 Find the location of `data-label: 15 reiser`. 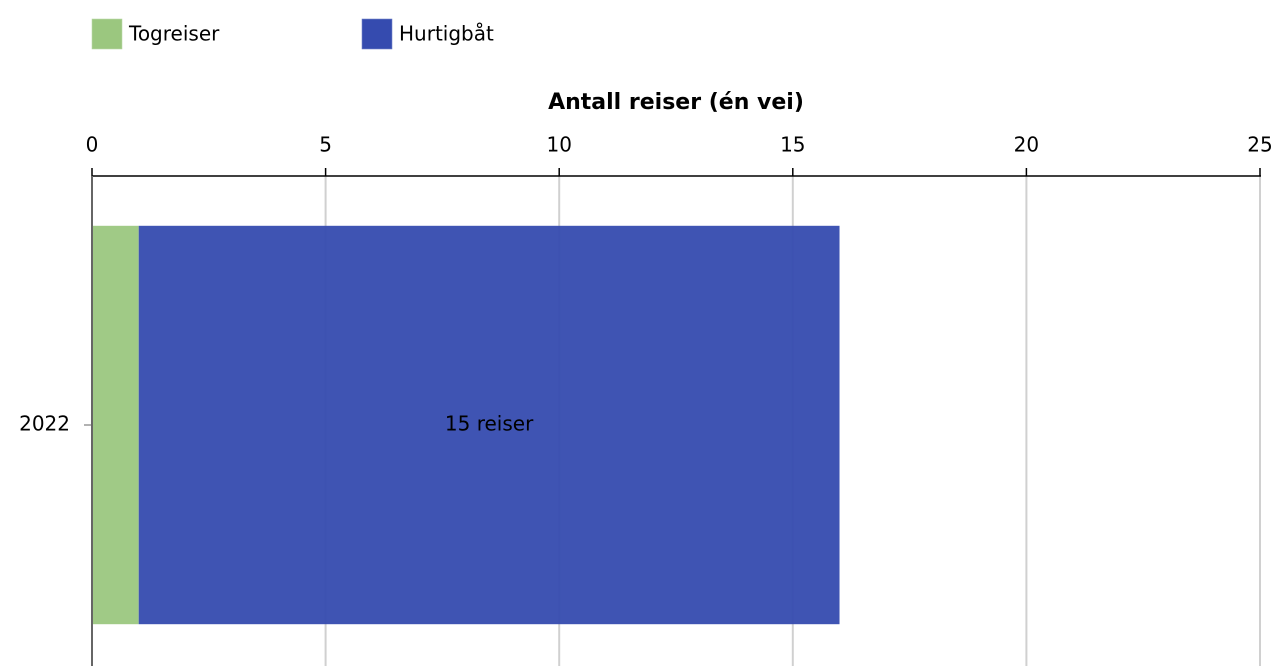

data-label: 15 reiser is located at coordinates (489, 424).